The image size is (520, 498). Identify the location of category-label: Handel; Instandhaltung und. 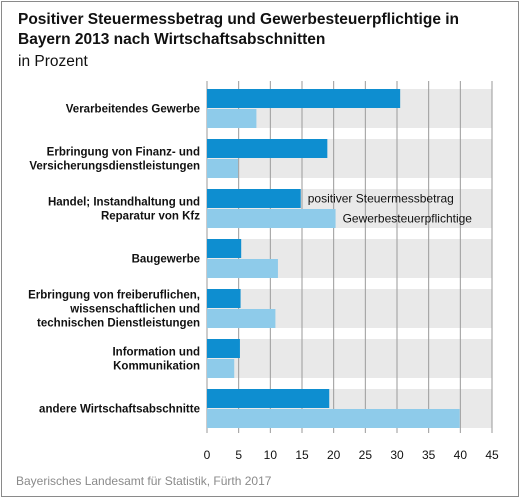
(124, 203).